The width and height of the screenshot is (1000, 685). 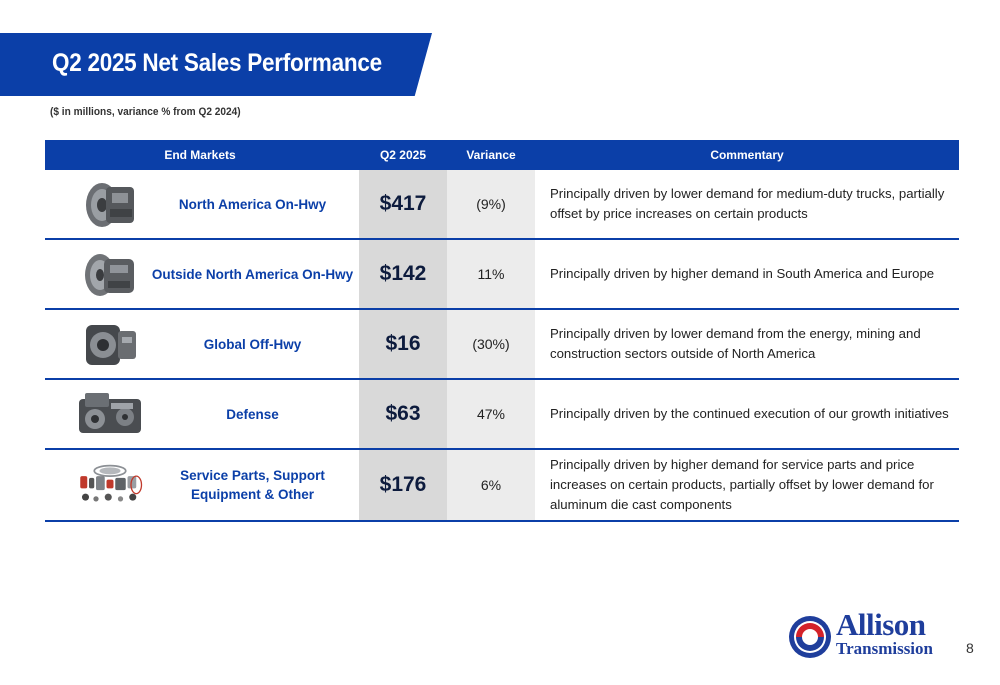 What do you see at coordinates (491, 414) in the screenshot?
I see `variance-value: 47%` at bounding box center [491, 414].